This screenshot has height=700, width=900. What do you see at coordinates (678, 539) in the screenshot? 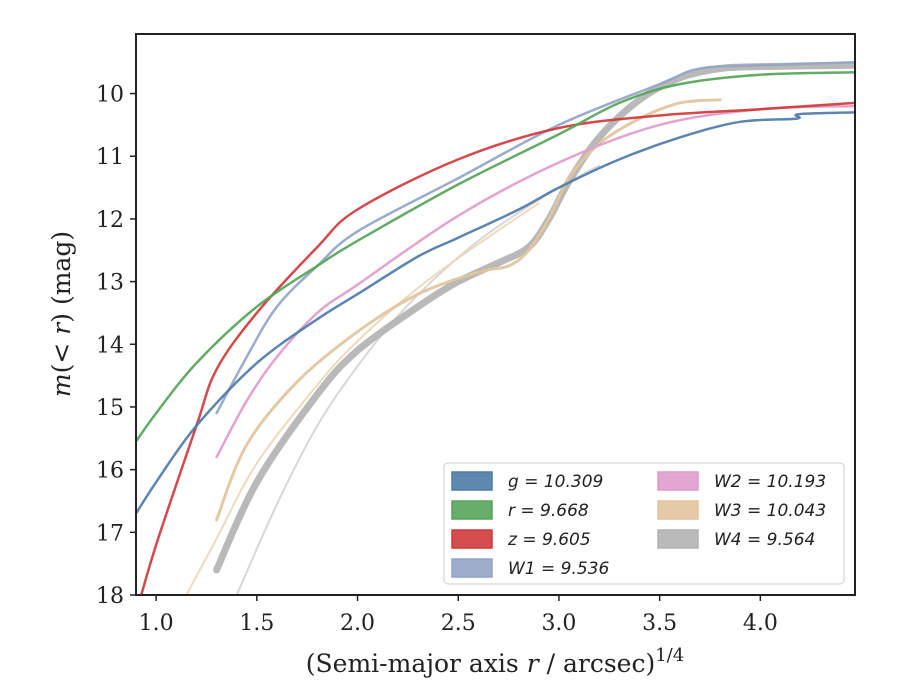
I see `legend-swatch-w4` at bounding box center [678, 539].